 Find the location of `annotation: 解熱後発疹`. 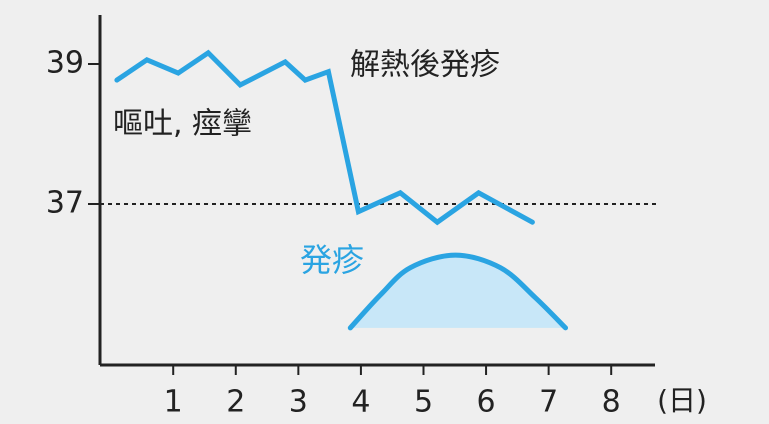

annotation: 解熱後発疹 is located at coordinates (425, 65).